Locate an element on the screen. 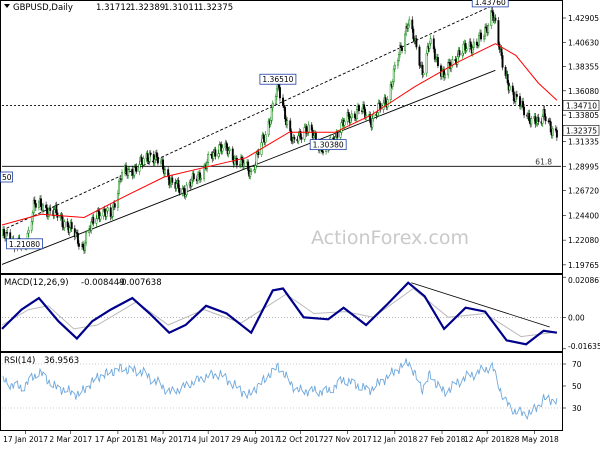  price-axis-label: 1.31335 is located at coordinates (583, 141).